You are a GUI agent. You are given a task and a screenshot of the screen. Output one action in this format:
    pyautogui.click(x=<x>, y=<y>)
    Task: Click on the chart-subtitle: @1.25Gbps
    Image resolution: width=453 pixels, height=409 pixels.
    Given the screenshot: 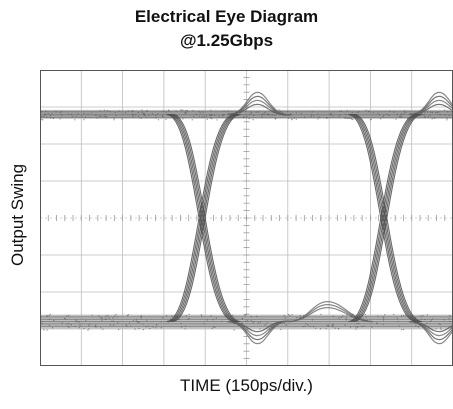 What is the action you would take?
    pyautogui.click(x=226, y=40)
    